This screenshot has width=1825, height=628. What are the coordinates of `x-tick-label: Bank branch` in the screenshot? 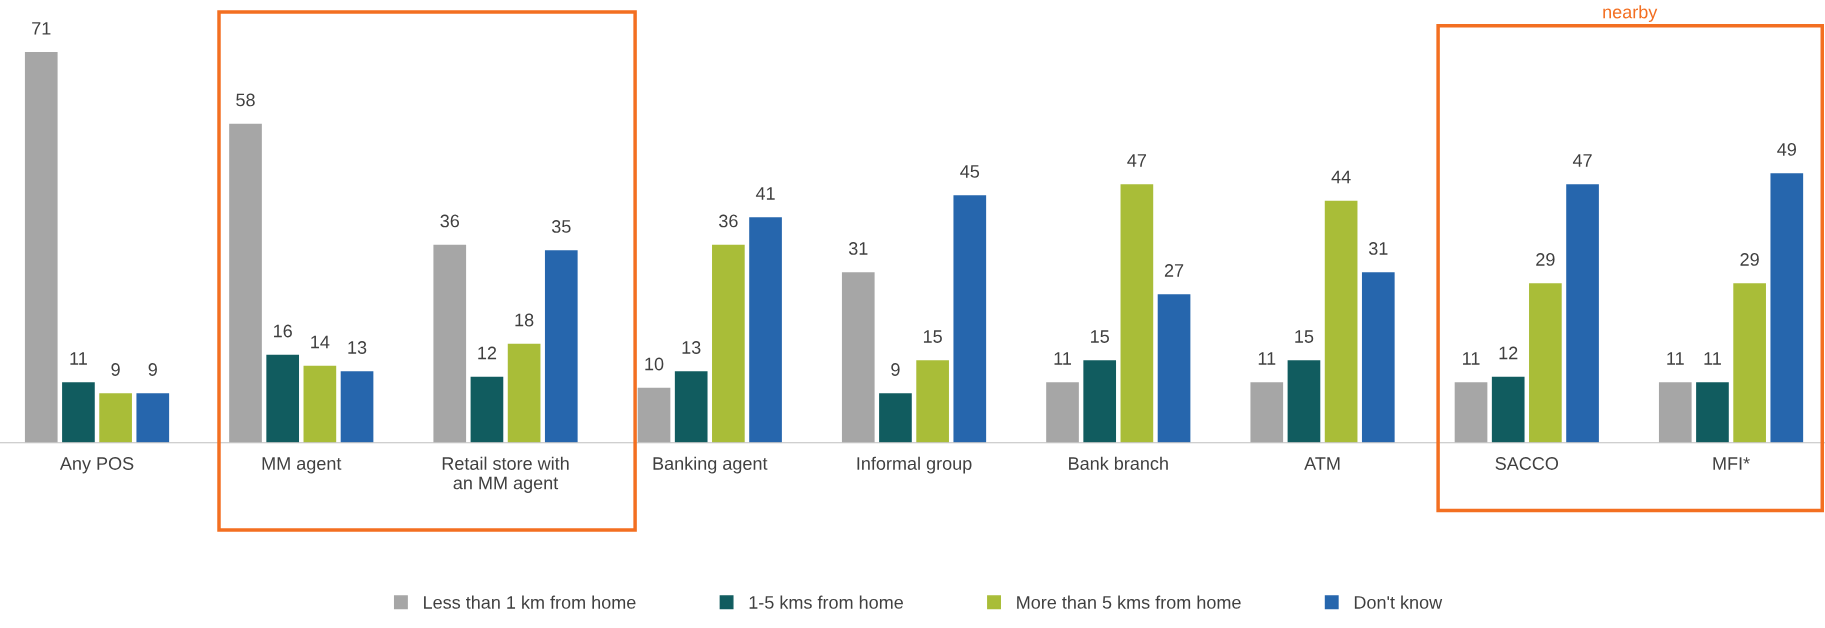 It's located at (1118, 463).